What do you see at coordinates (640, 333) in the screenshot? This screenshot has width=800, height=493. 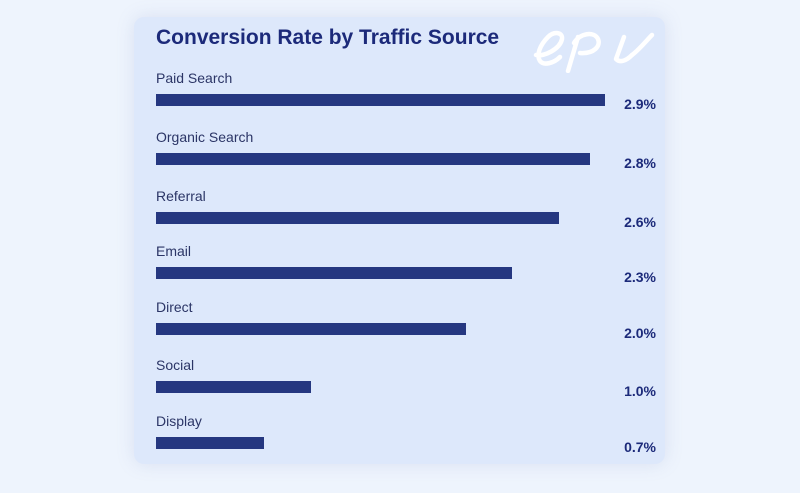 I see `bar-value-label: 2.0%` at bounding box center [640, 333].